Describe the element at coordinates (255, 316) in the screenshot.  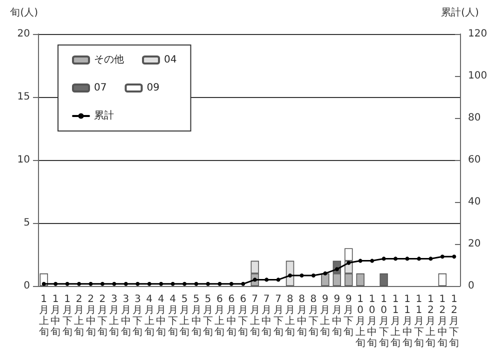
I see `x-tick-label: 7月上旬` at that location.